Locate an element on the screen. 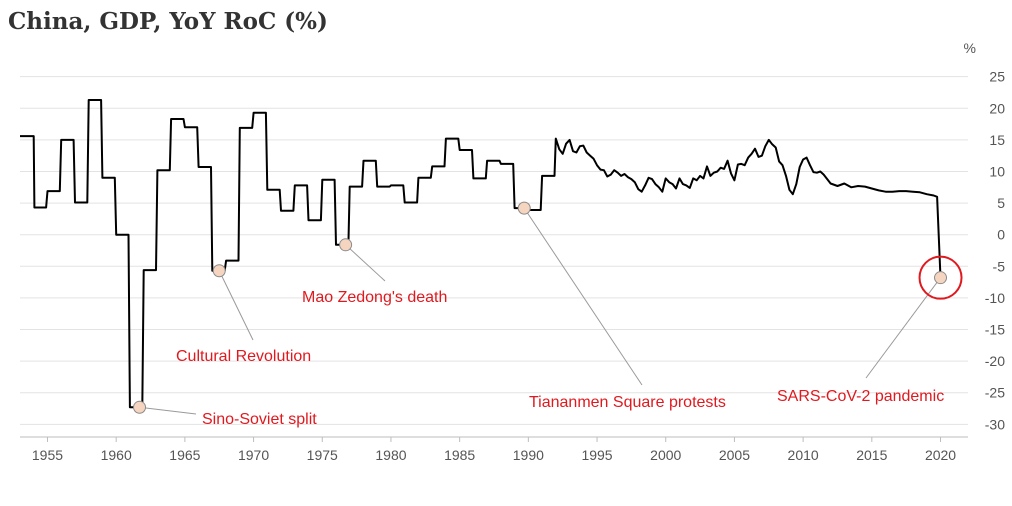 This screenshot has width=1012, height=506. annotation-label: Tiananmen Square protests is located at coordinates (627, 402).